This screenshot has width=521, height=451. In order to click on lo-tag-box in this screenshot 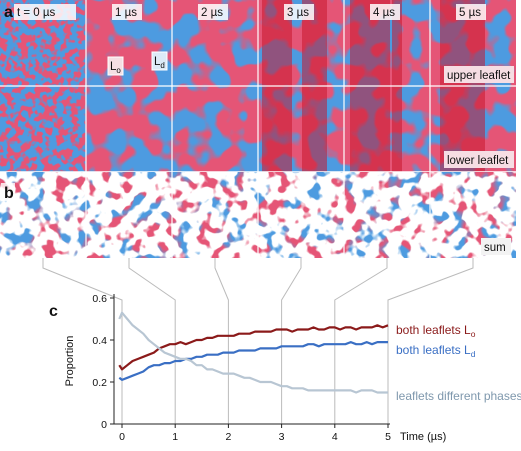, I will do `click(115, 66)`.